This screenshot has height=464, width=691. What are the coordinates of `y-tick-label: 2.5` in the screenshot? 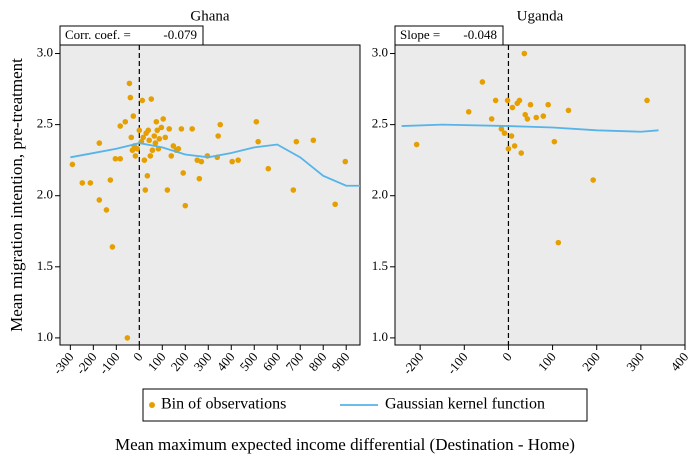 It's located at (380, 123).